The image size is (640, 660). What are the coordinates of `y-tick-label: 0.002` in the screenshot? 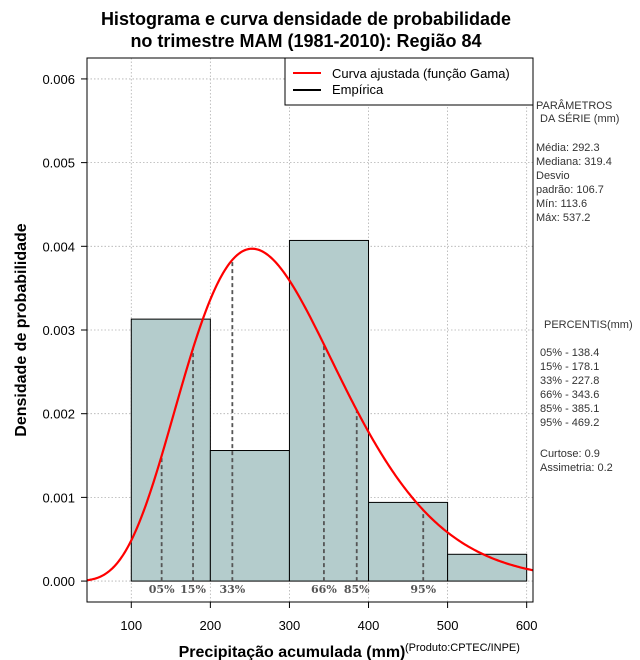 It's located at (58, 414).